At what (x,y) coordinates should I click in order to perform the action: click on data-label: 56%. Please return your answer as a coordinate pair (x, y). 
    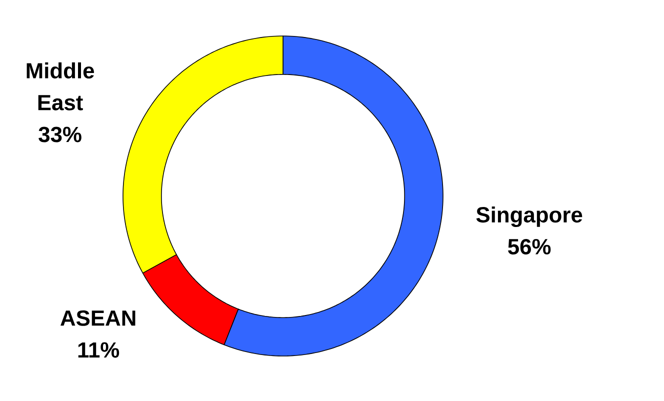
    Looking at the image, I should click on (529, 246).